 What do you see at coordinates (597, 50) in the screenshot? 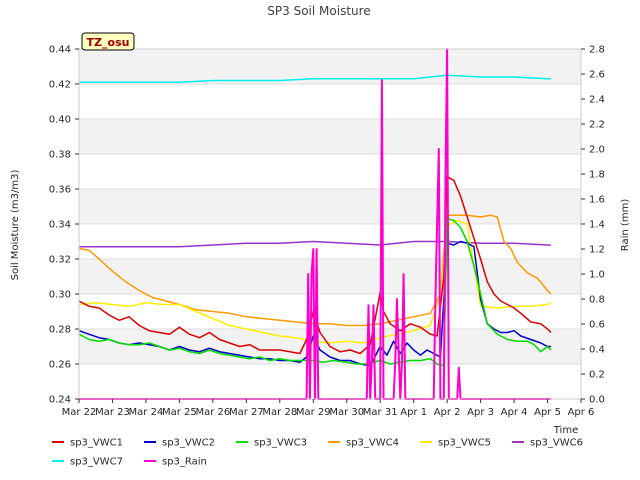
I see `y2-tick-label: 2.8` at bounding box center [597, 50].